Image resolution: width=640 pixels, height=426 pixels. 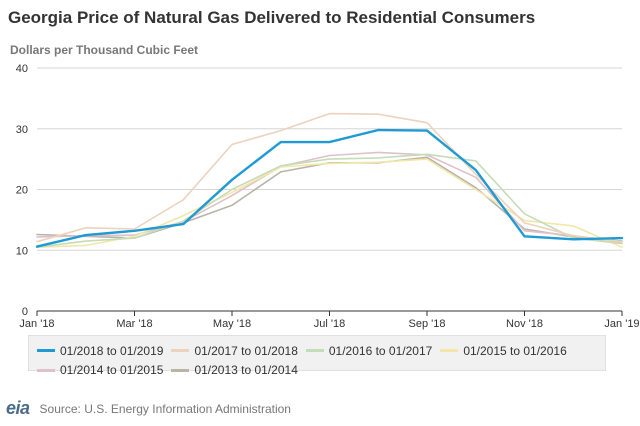 I want to click on legend-label: 01/2017 to 01/2018, so click(x=246, y=350).